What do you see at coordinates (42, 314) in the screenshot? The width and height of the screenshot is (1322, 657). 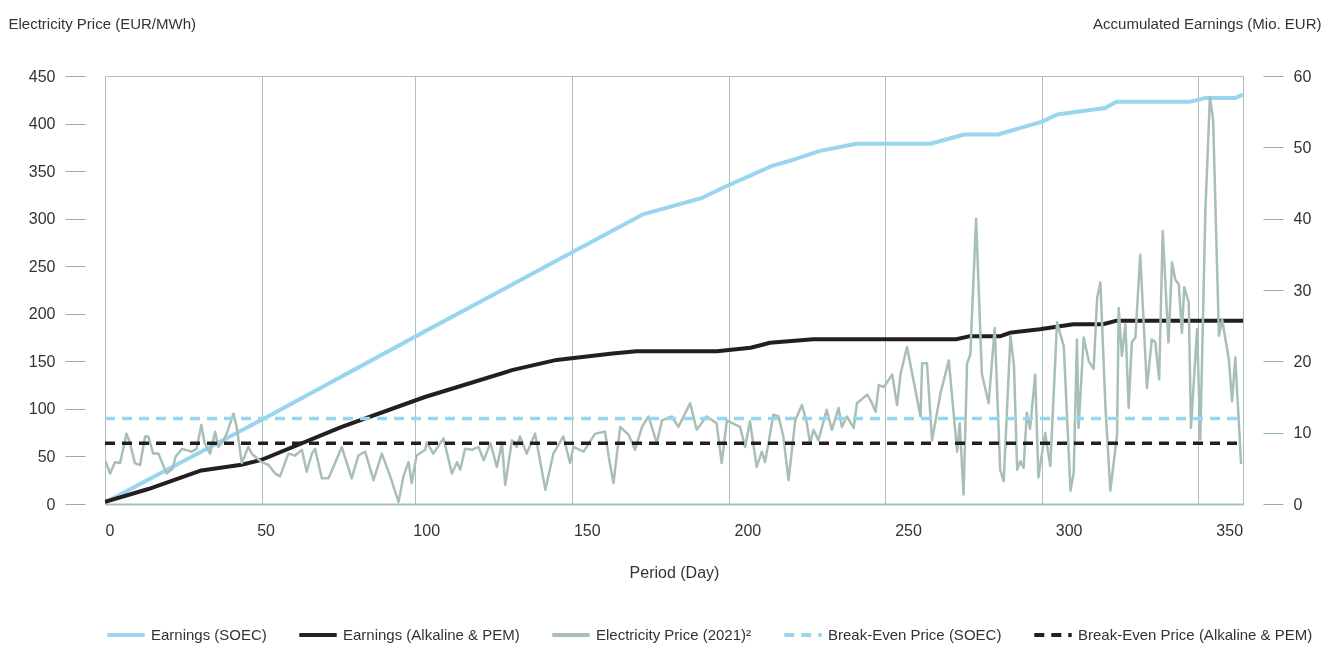 I see `y-tick-label: 200` at bounding box center [42, 314].